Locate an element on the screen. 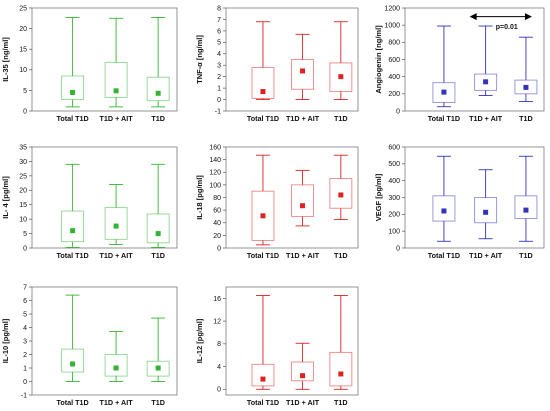  y-tick-label: 500 is located at coordinates (394, 164).